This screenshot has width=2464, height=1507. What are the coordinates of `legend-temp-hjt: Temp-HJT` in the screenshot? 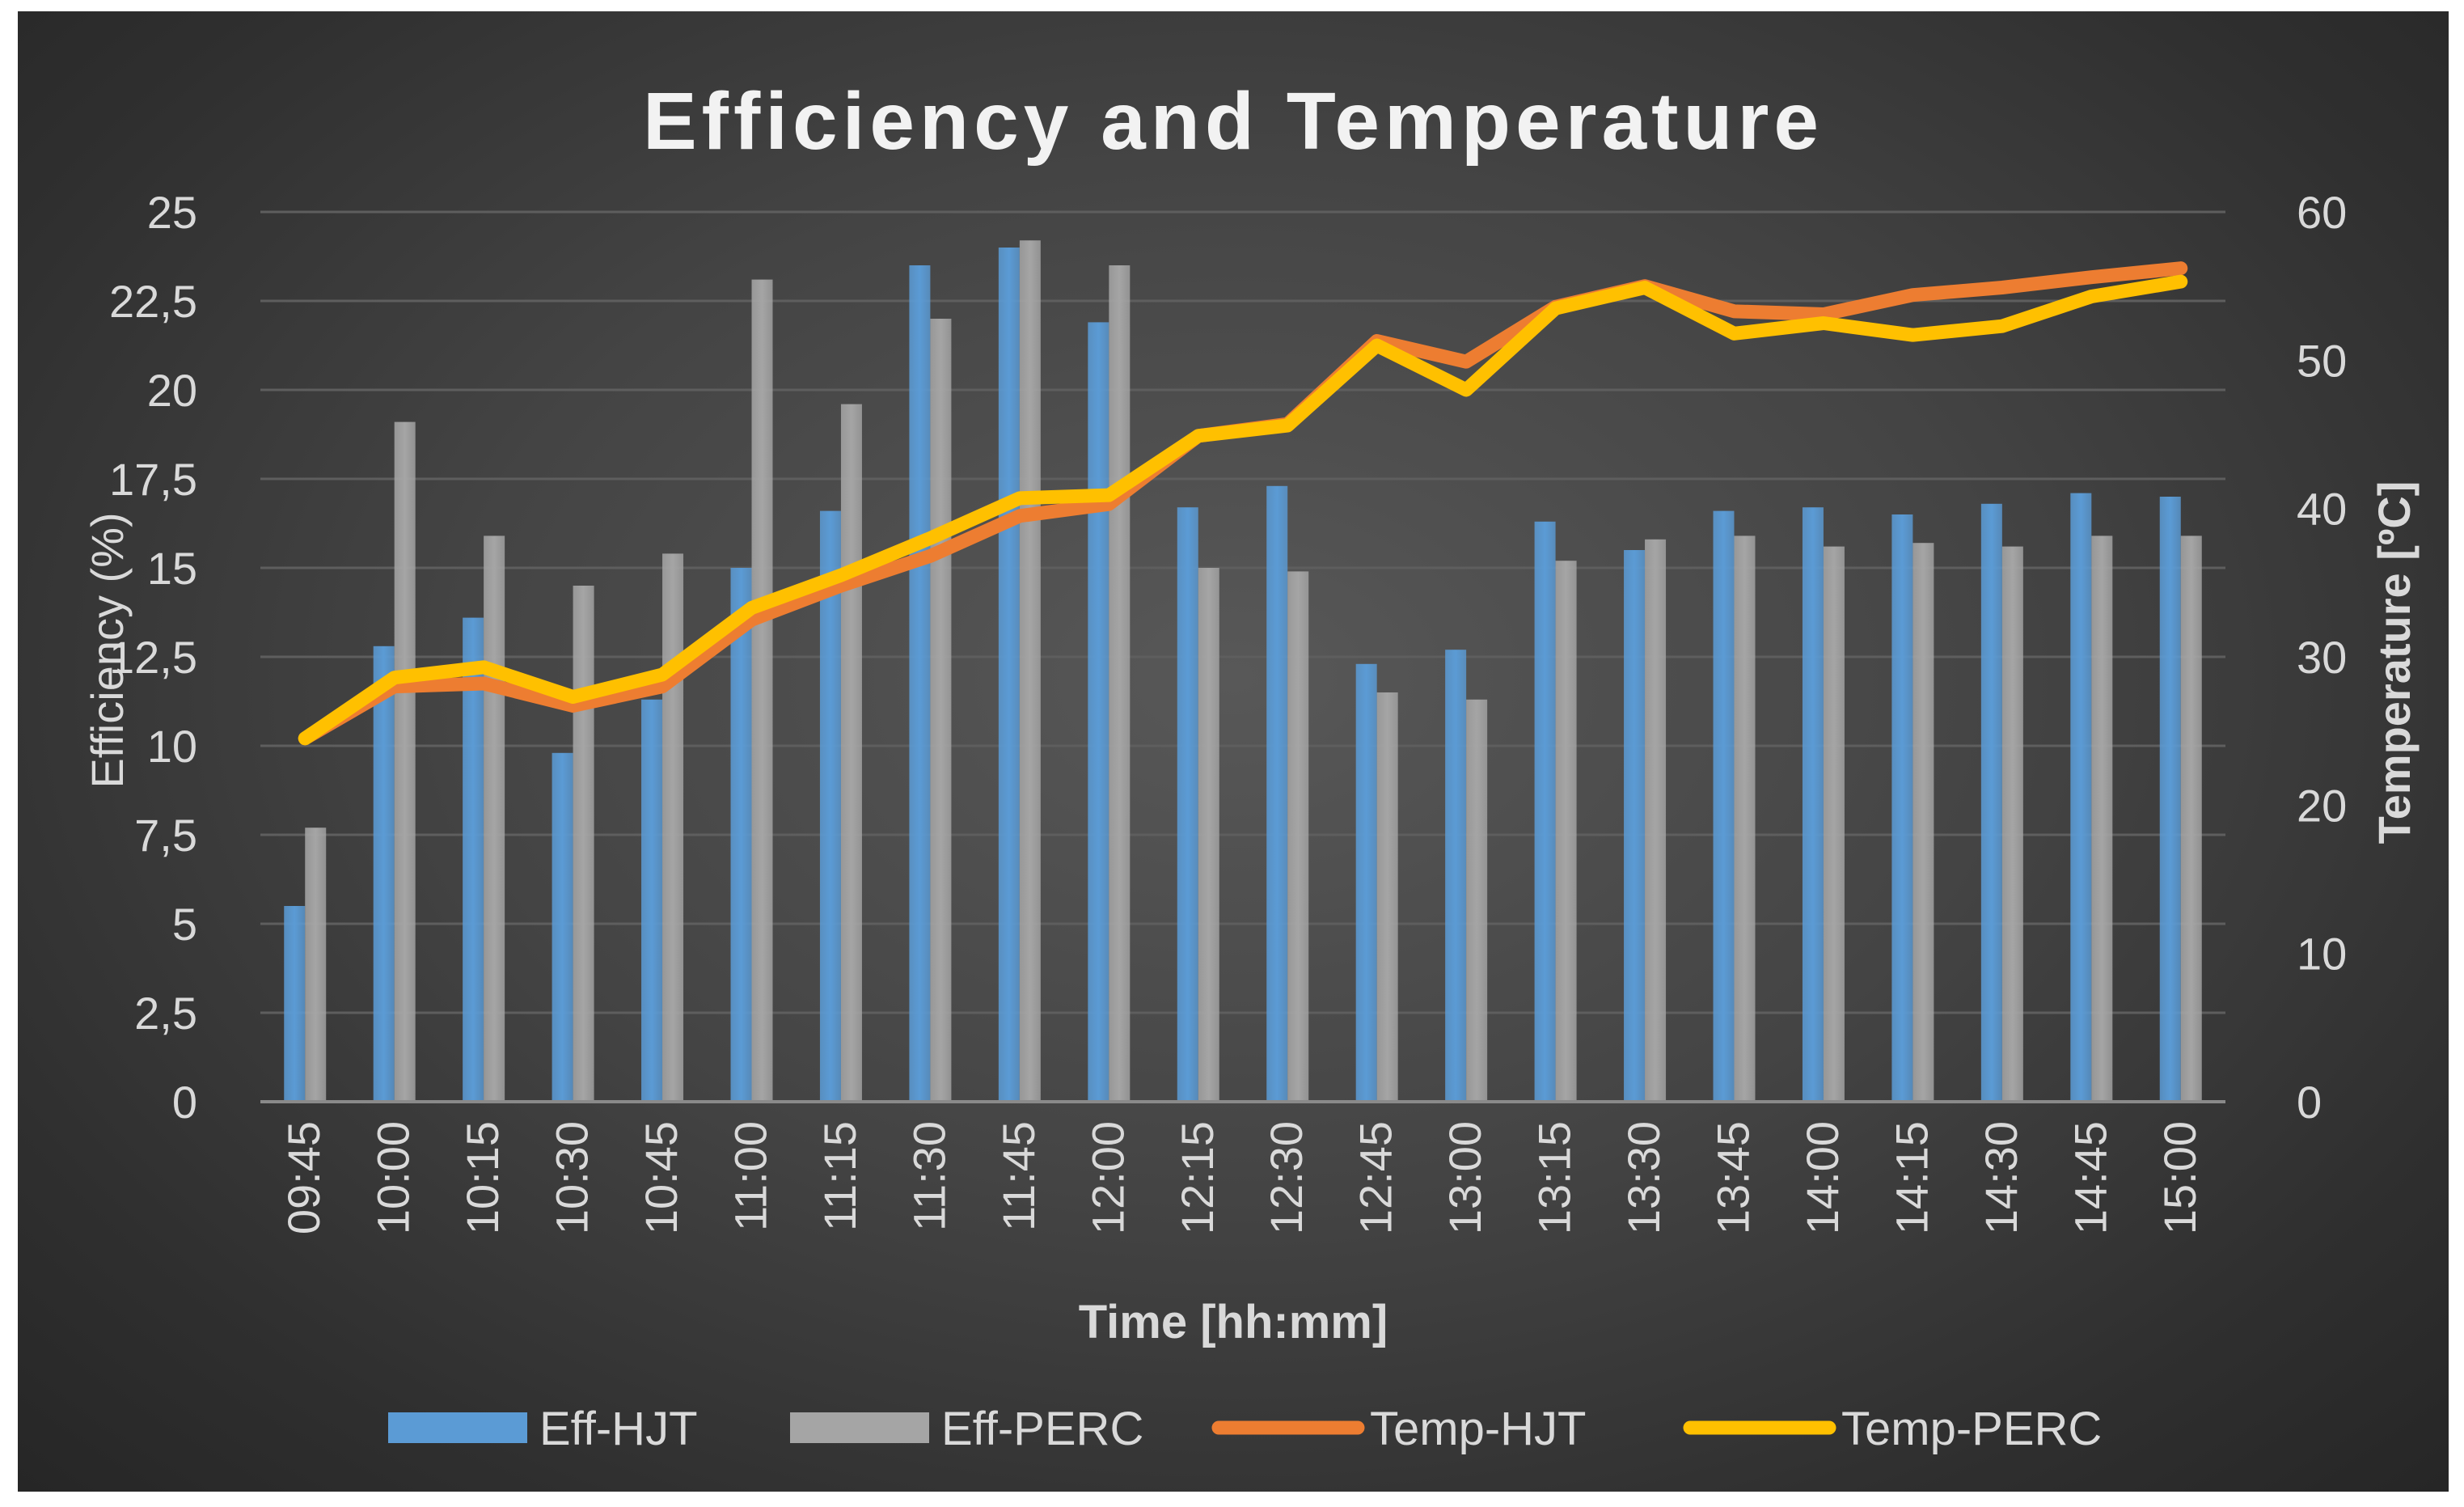 It's located at (1398, 1429).